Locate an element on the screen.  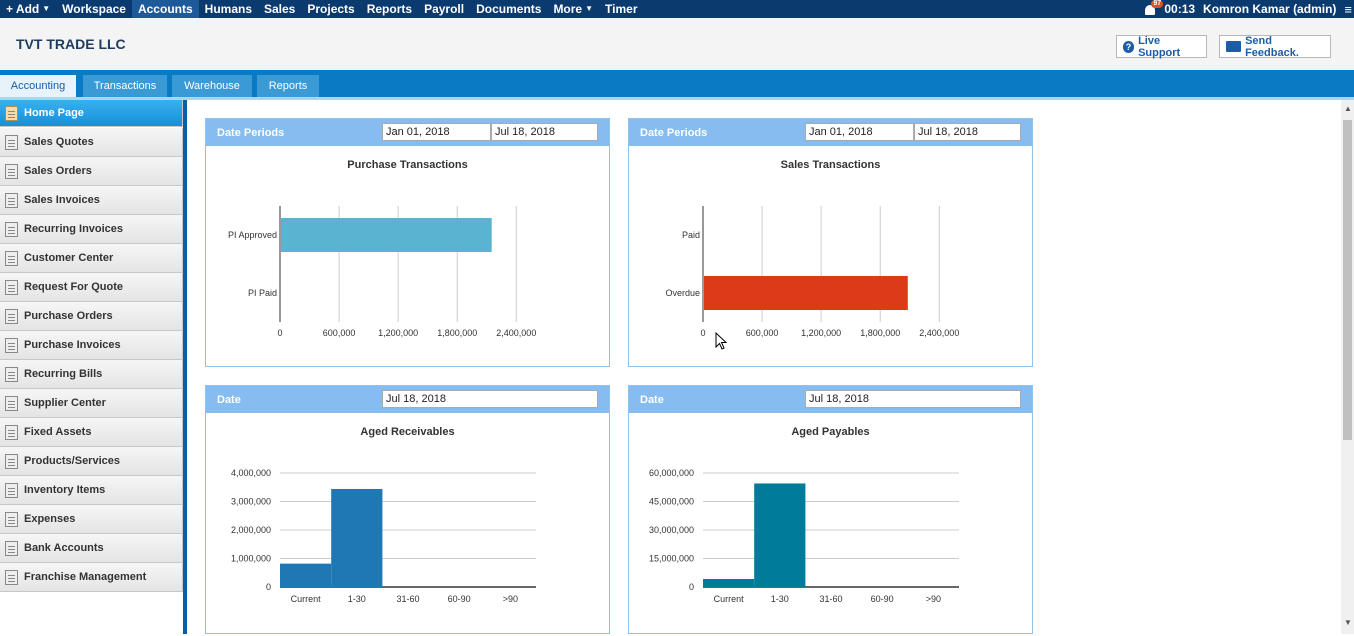
menu-item-label: Reports is located at coordinates (389, 9).